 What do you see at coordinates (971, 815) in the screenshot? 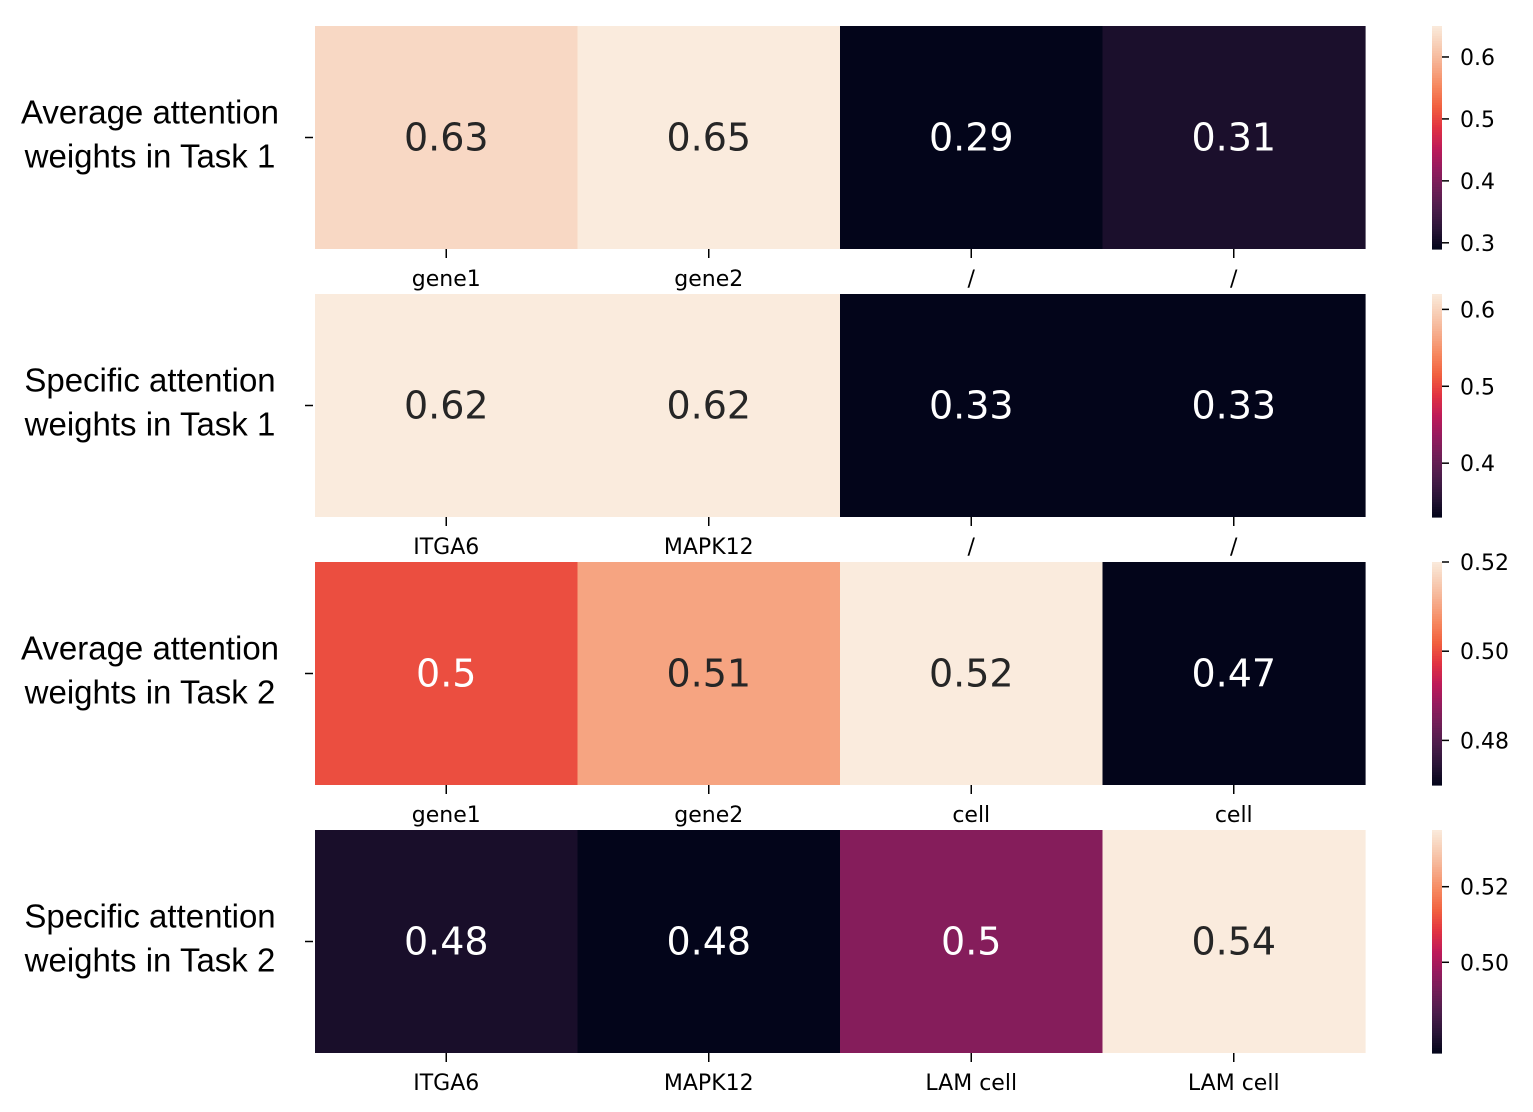
I see `x-tick-label: cell` at bounding box center [971, 815].